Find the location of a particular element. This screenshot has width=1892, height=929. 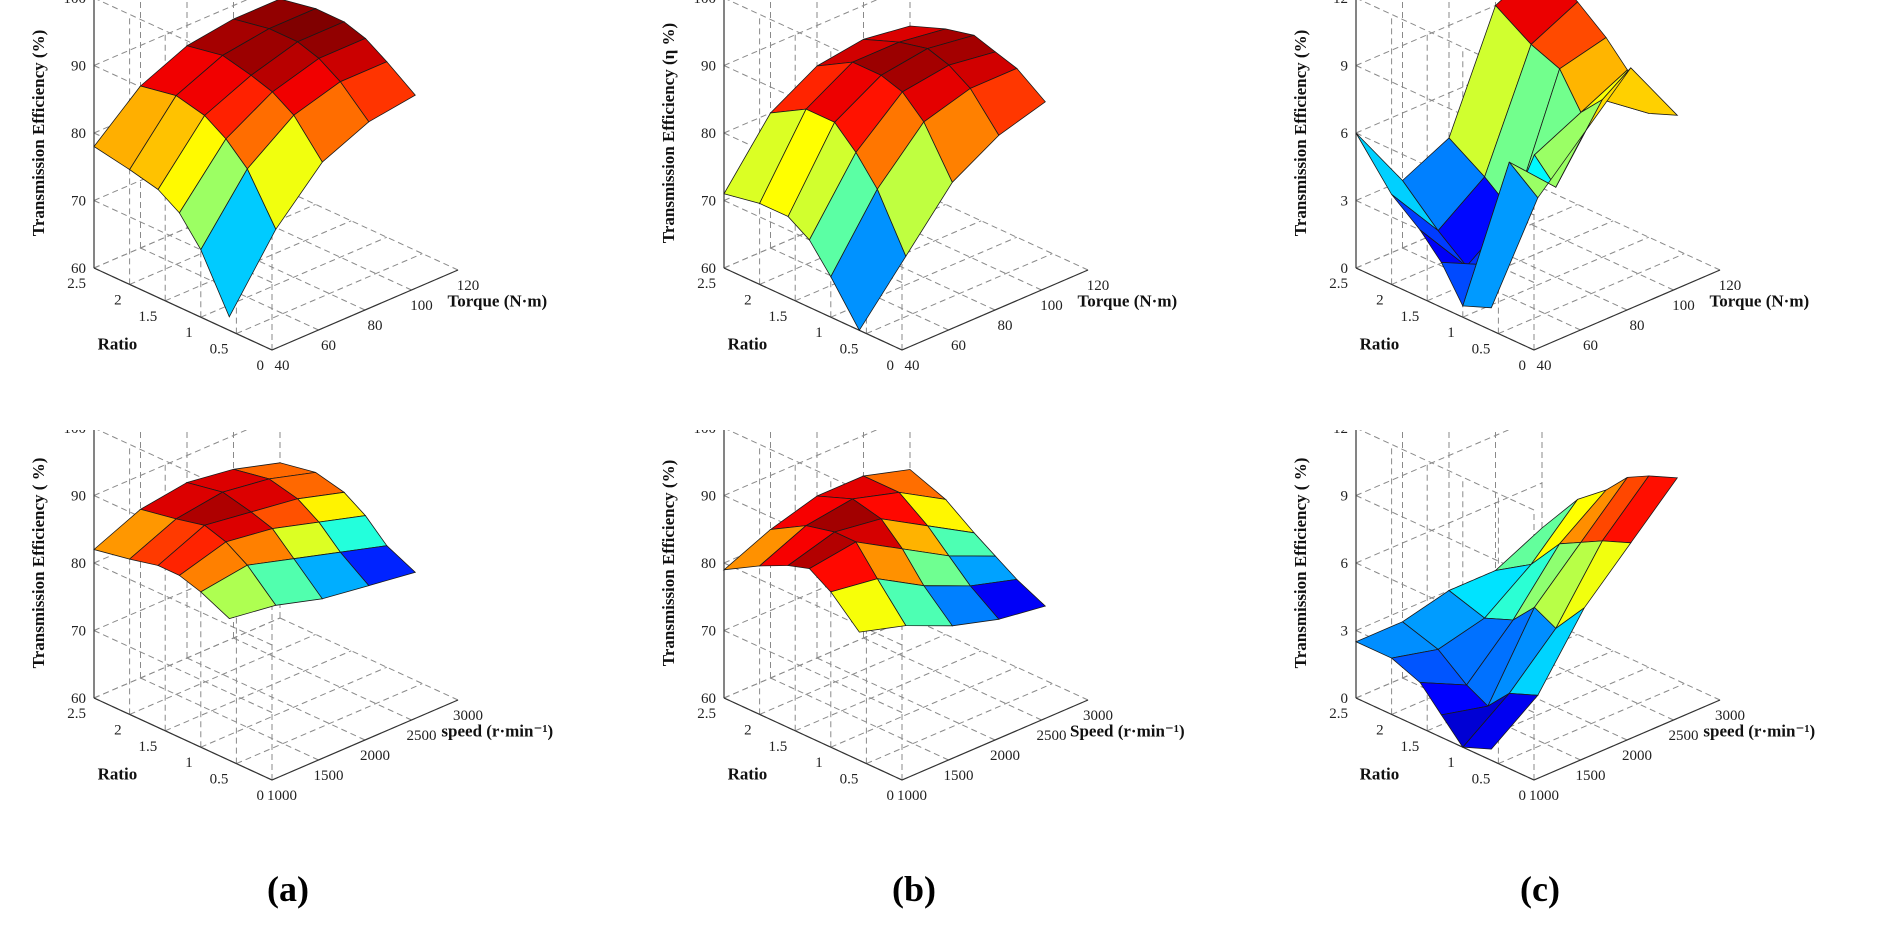

x-tick-label: 60 is located at coordinates (1590, 346).